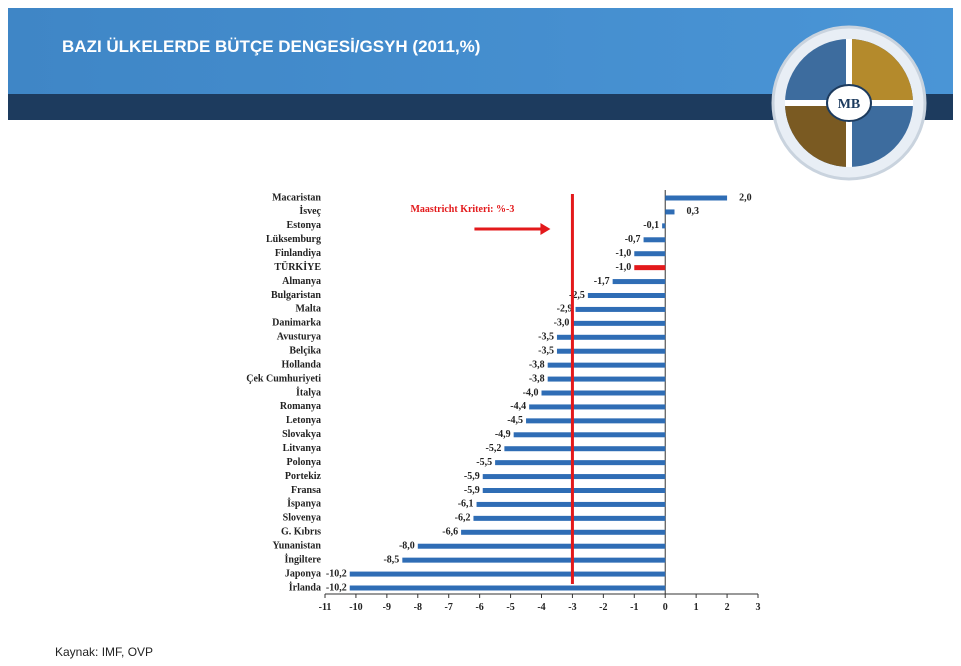 This screenshot has height=666, width=961. What do you see at coordinates (301, 532) in the screenshot?
I see `category-label: G. Kıbrıs` at bounding box center [301, 532].